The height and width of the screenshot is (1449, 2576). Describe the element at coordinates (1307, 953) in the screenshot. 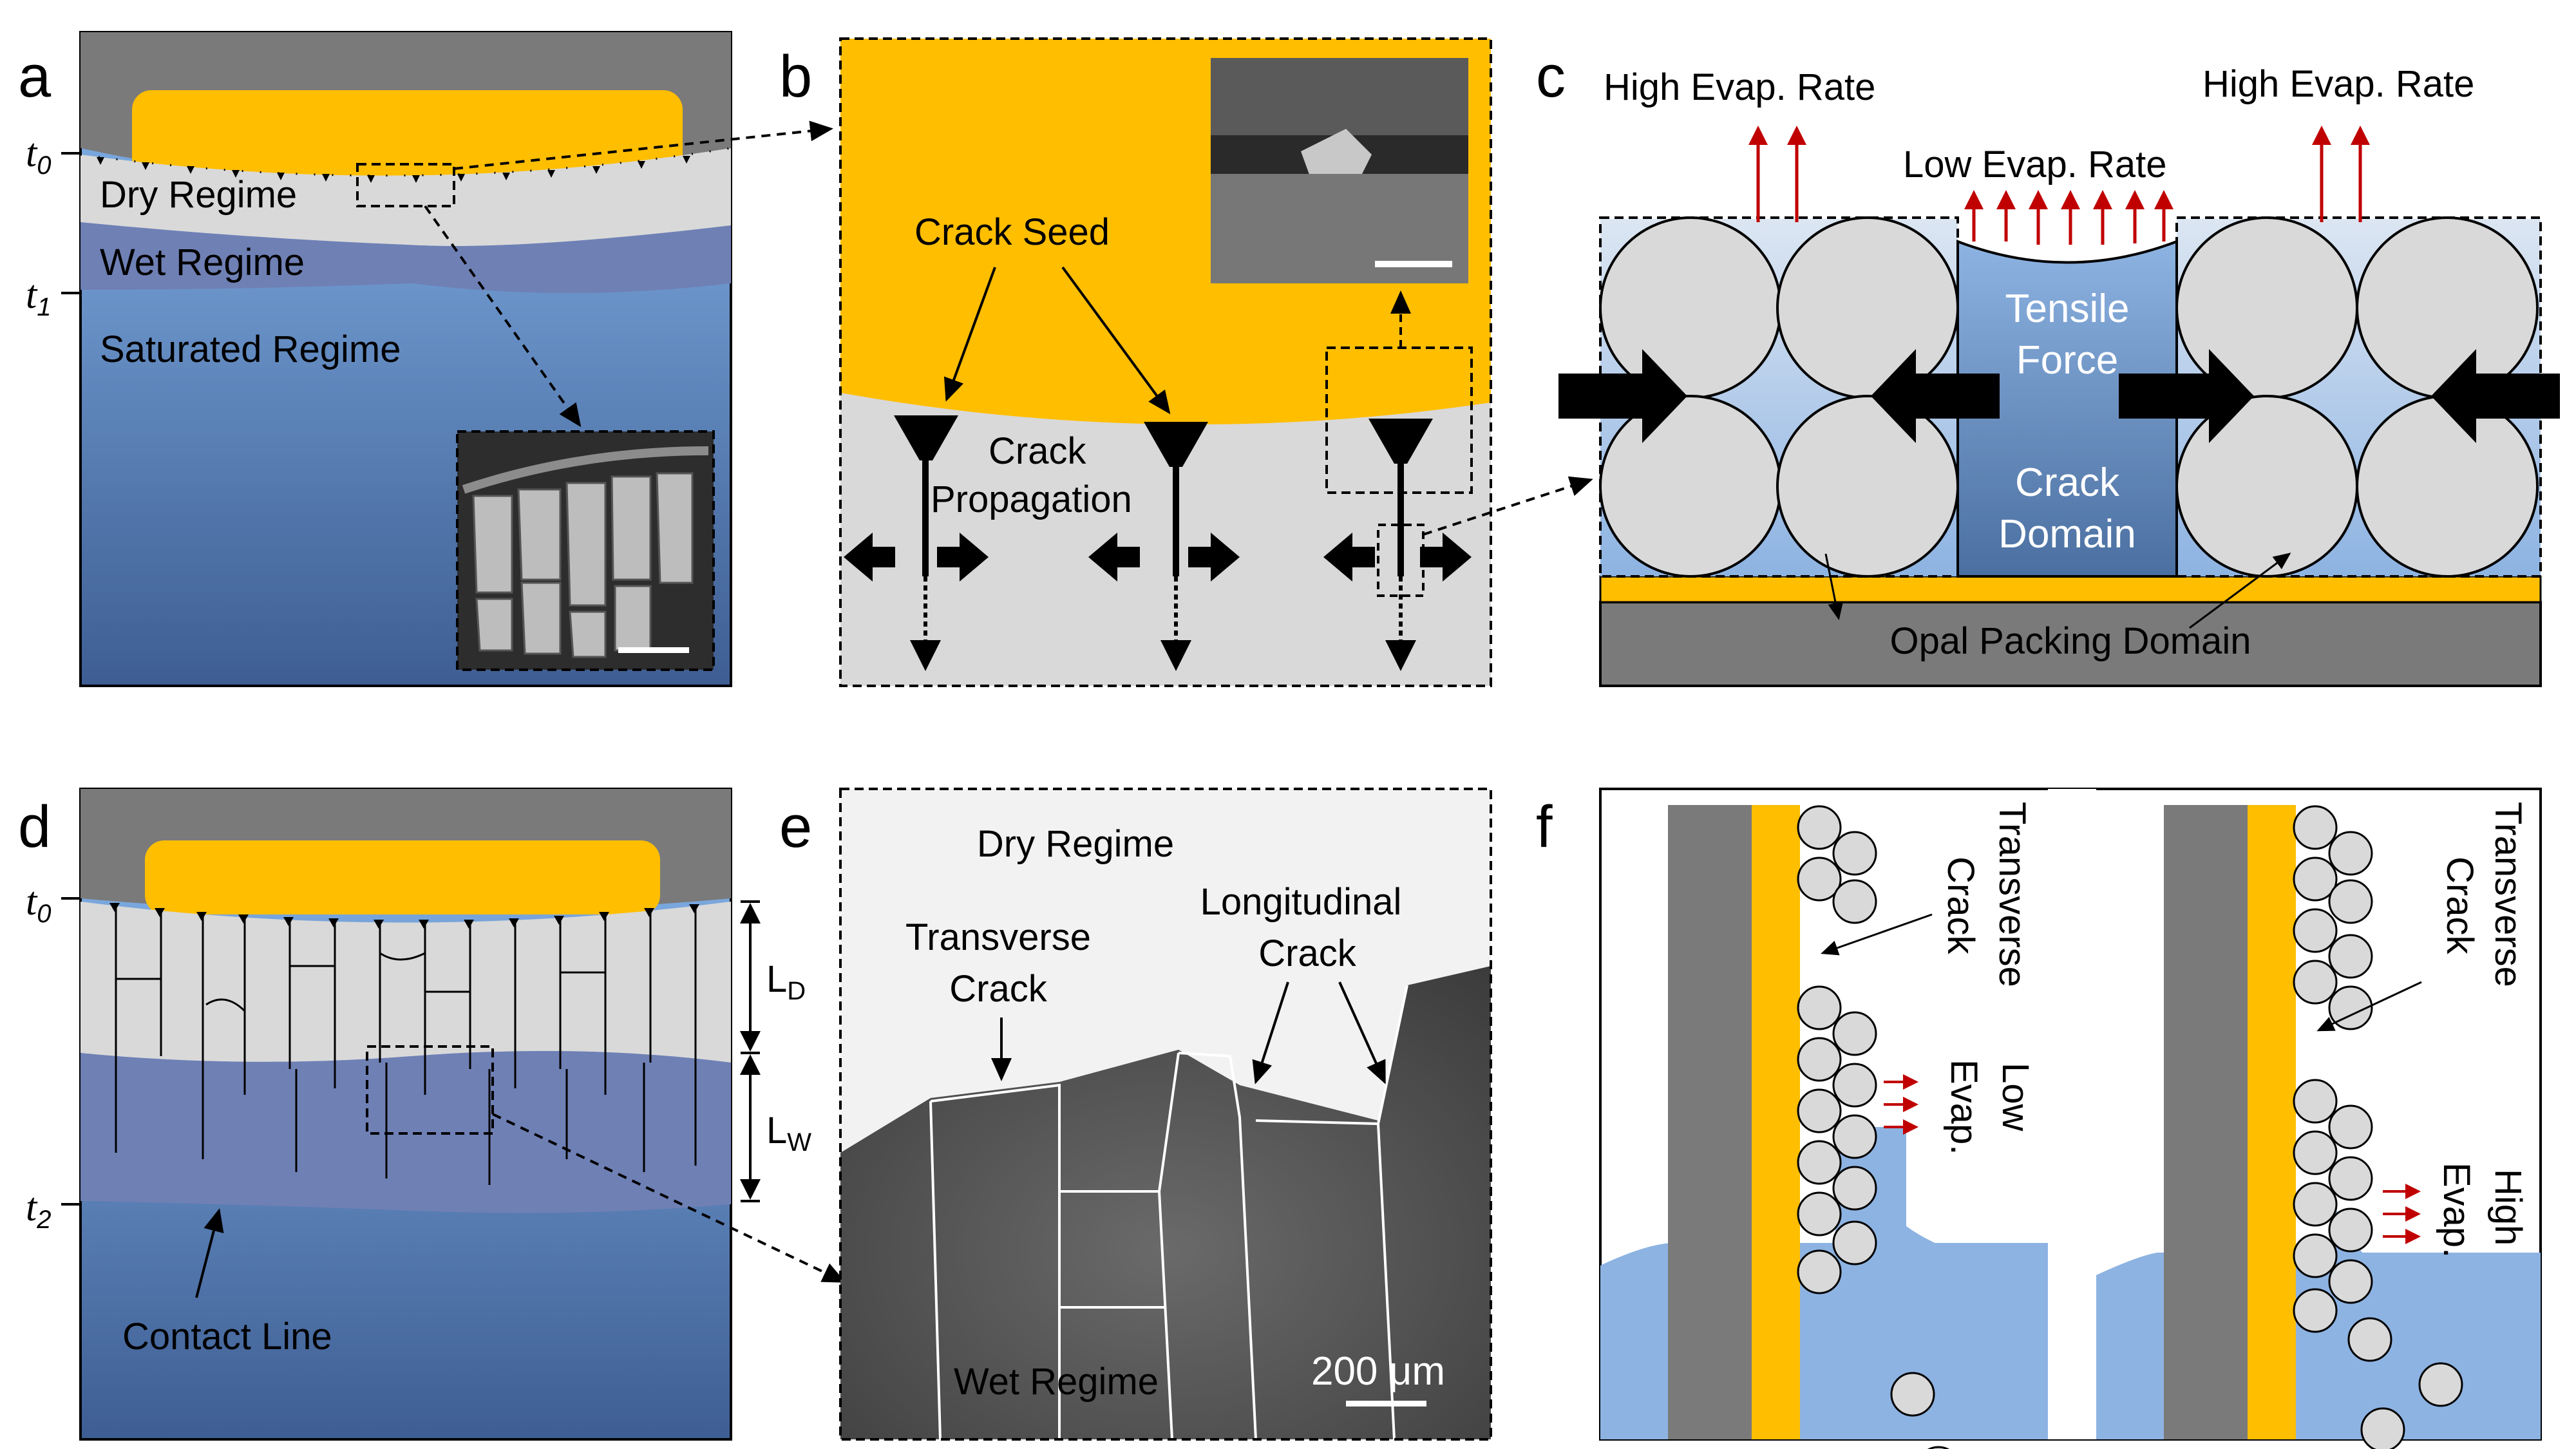

I see `crack-label-e-2: Crack` at that location.